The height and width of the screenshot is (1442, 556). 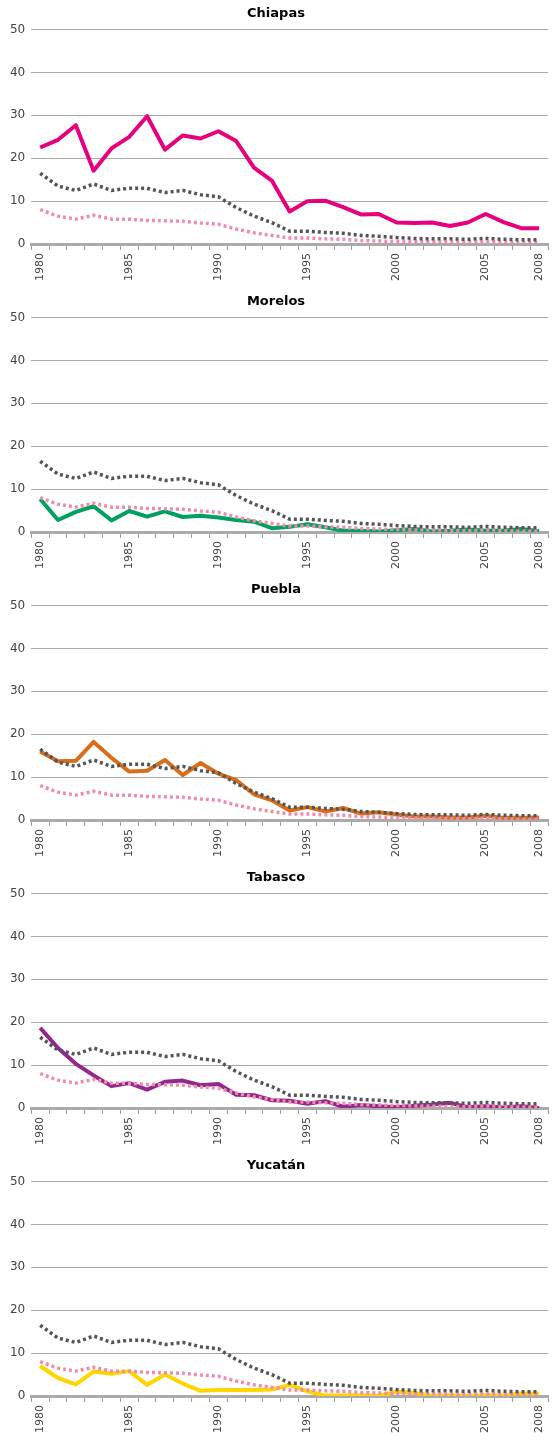 What do you see at coordinates (276, 589) in the screenshot?
I see `chart-title: Puebla` at bounding box center [276, 589].